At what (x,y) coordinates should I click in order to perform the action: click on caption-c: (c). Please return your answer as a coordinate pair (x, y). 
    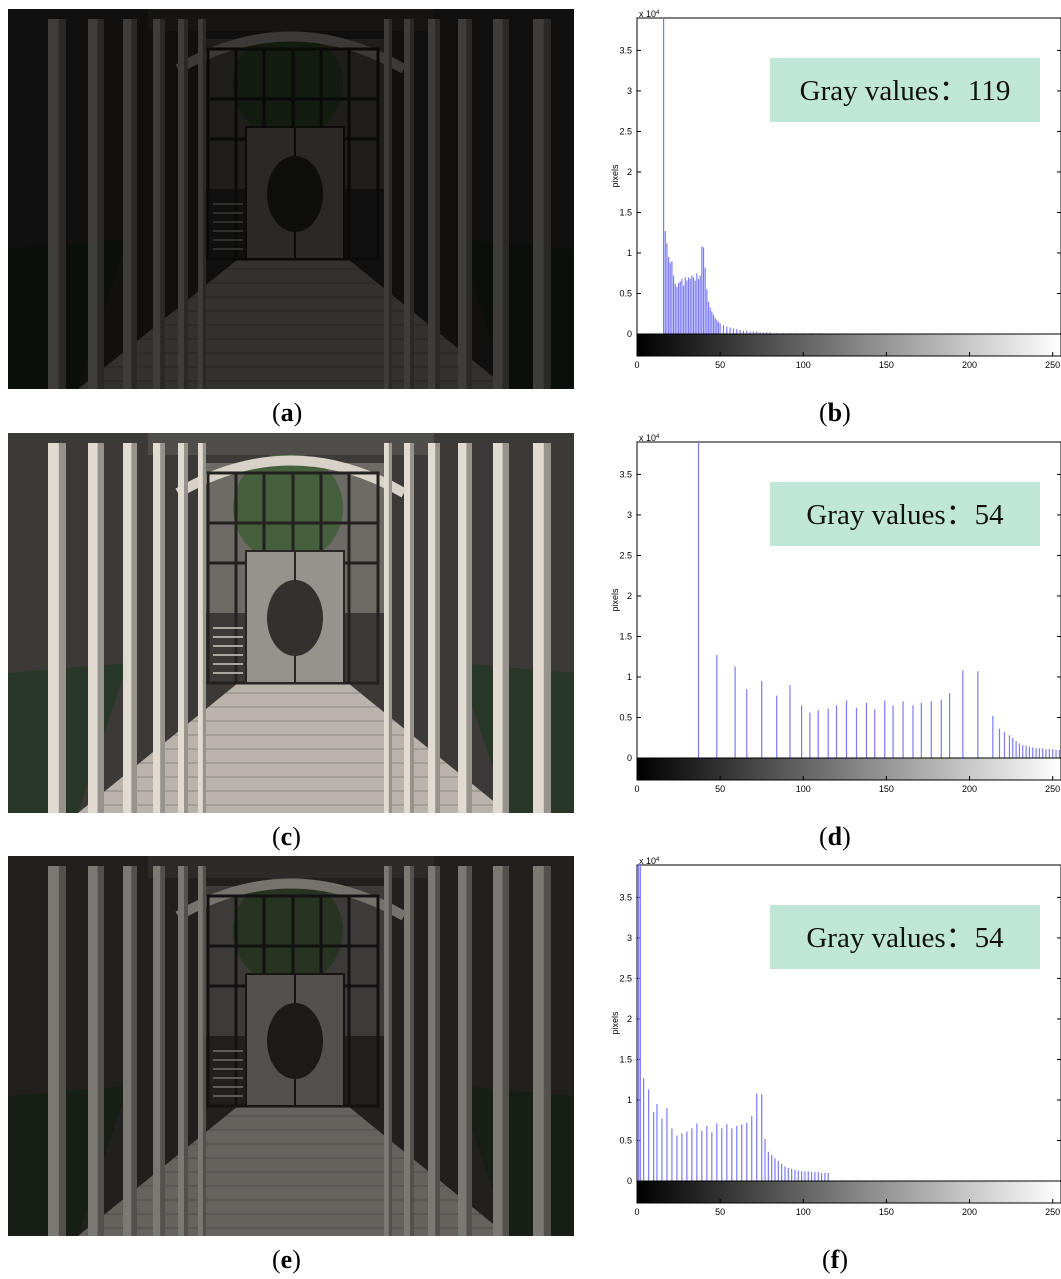
    Looking at the image, I should click on (286, 836).